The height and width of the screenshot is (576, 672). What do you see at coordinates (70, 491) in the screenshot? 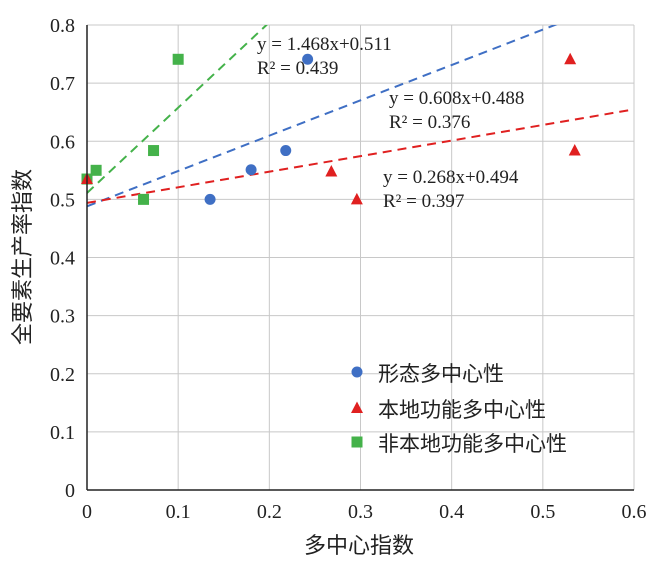
I see `y-tick-label: 0` at bounding box center [70, 491].